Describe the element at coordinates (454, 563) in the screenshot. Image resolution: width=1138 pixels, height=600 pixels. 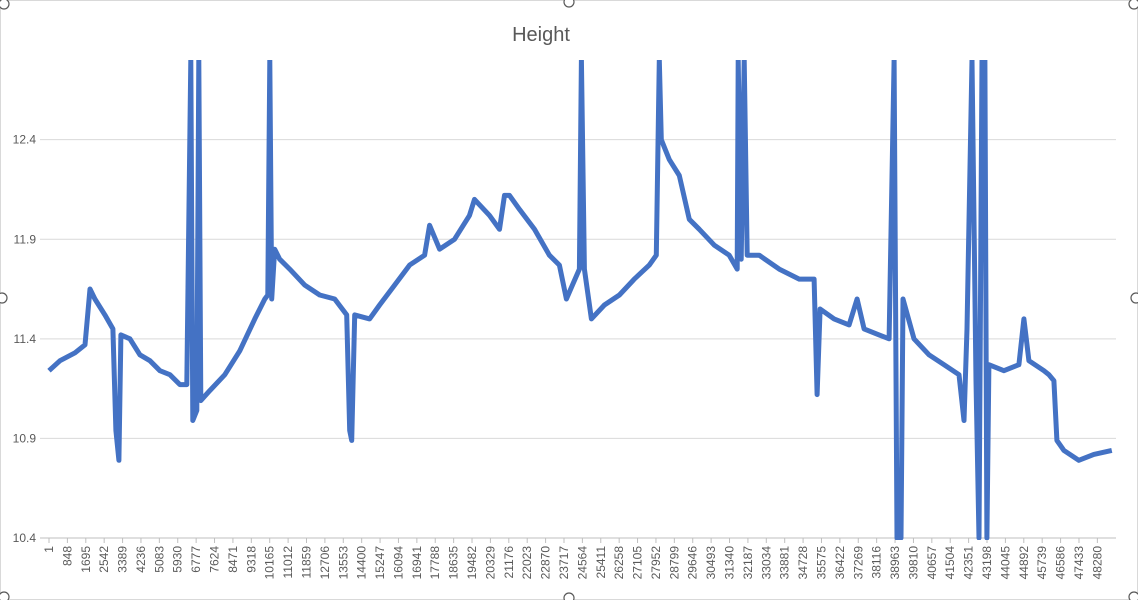
I see `x-tick-label: 18635` at that location.